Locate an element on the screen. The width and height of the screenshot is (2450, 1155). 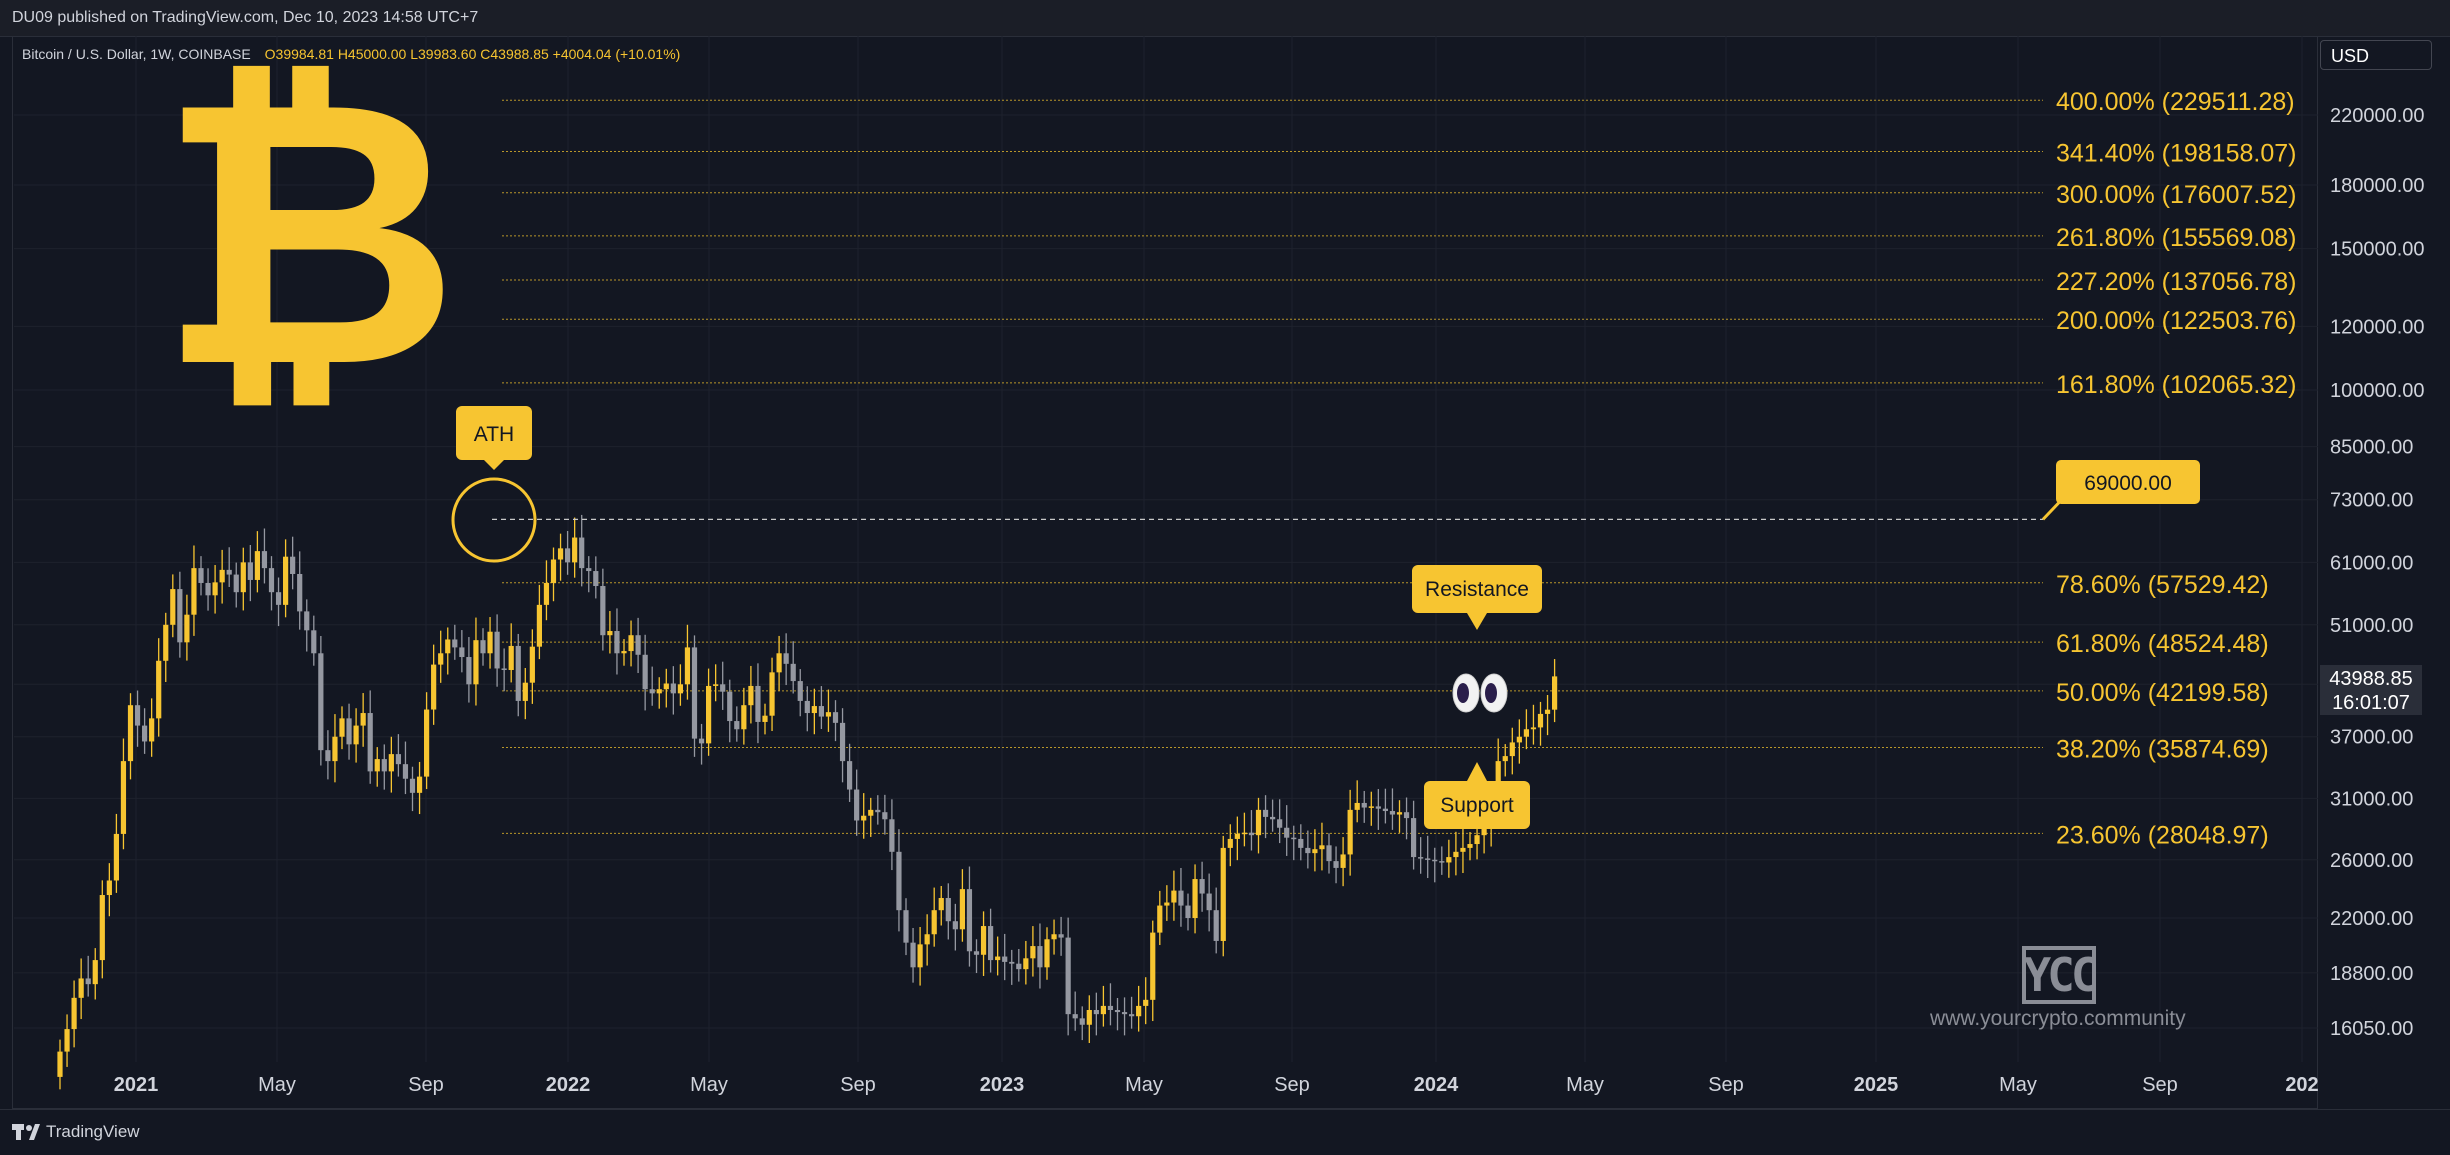
price-tick-12: 26000.00 is located at coordinates (2371, 861).